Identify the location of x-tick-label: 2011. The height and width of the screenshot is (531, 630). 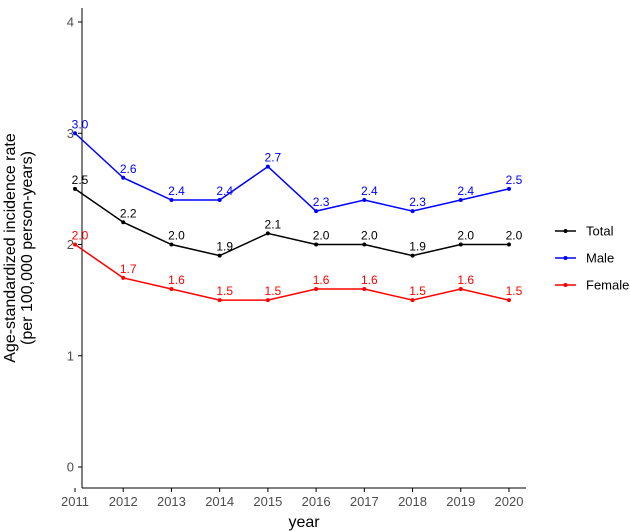
(75, 501).